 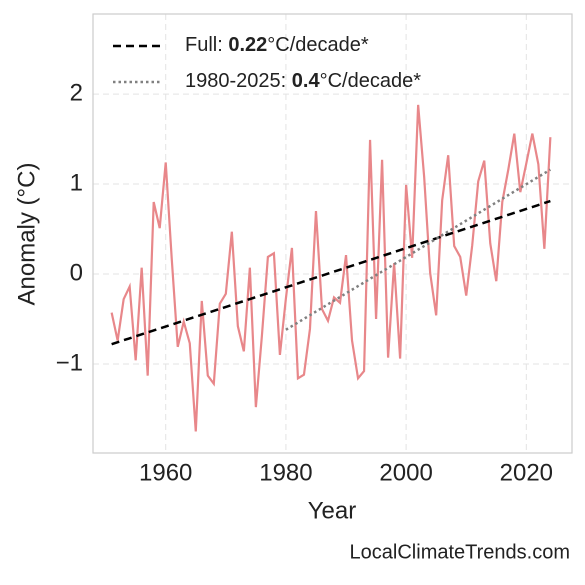 What do you see at coordinates (418, 249) in the screenshot?
I see `series-line` at bounding box center [418, 249].